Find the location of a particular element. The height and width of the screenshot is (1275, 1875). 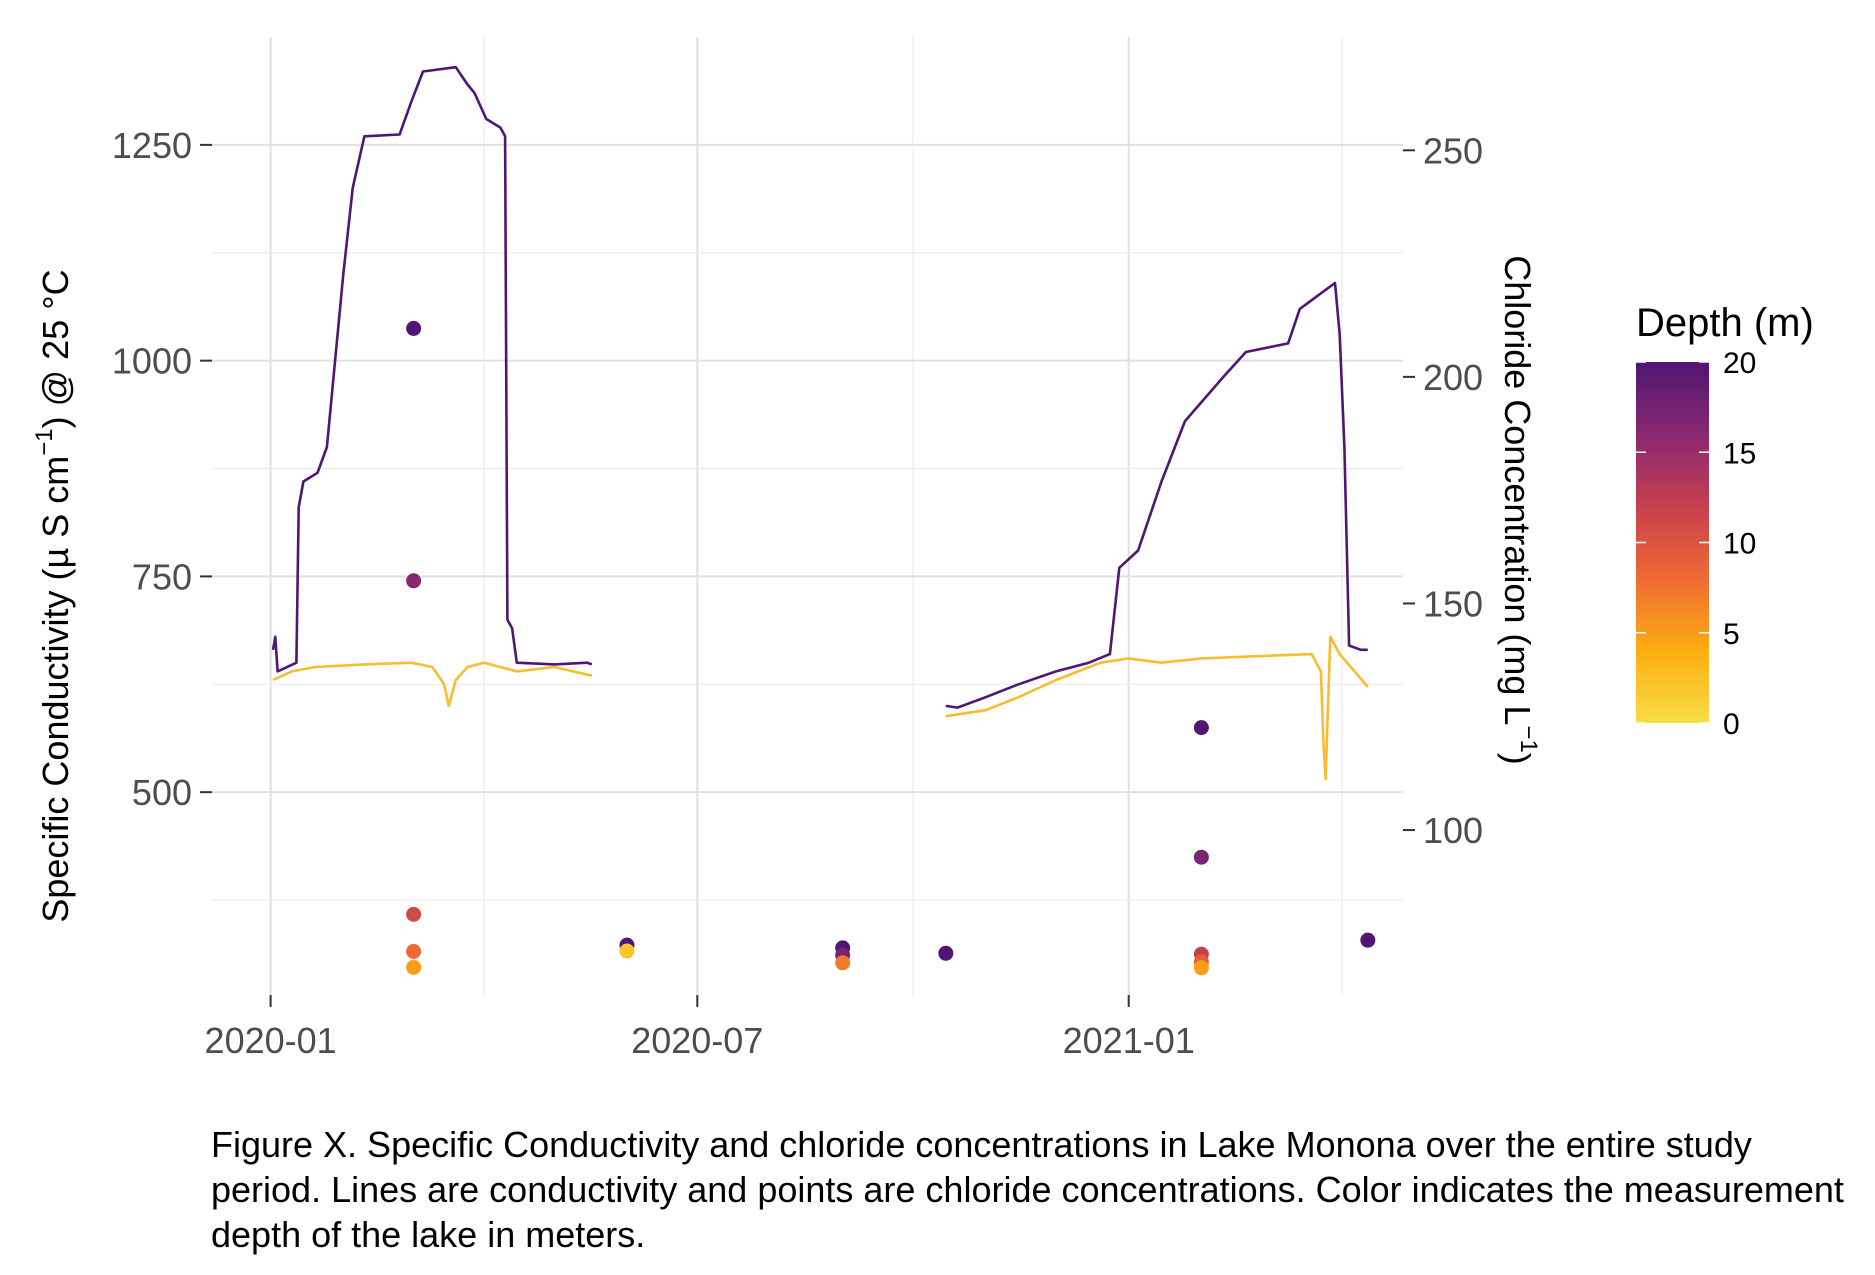

y-axis-left-title: Specific Conductivity (µ S cm−1) @ 25 °C is located at coordinates (53, 595).